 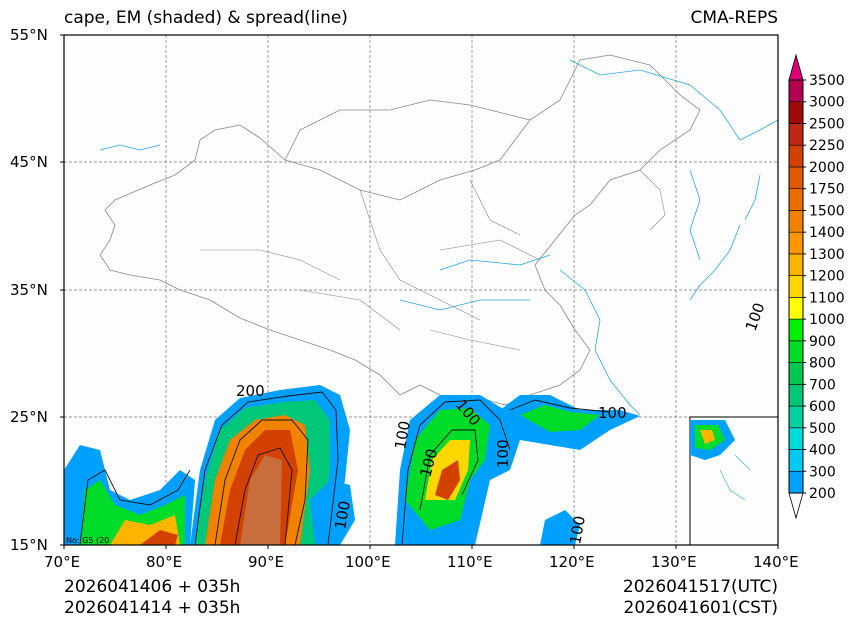 What do you see at coordinates (700, 587) in the screenshot?
I see `valid-time-utc: 2026041517(UTC)` at bounding box center [700, 587].